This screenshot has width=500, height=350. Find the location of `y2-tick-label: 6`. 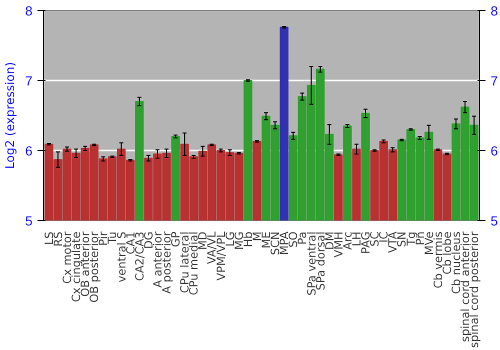

y2-tick-label: 6 is located at coordinates (494, 151).